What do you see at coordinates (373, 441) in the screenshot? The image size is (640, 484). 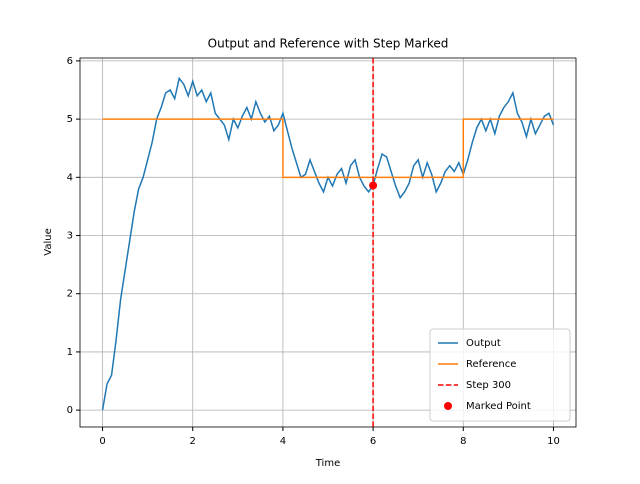 I see `x-tick-label: 6` at bounding box center [373, 441].